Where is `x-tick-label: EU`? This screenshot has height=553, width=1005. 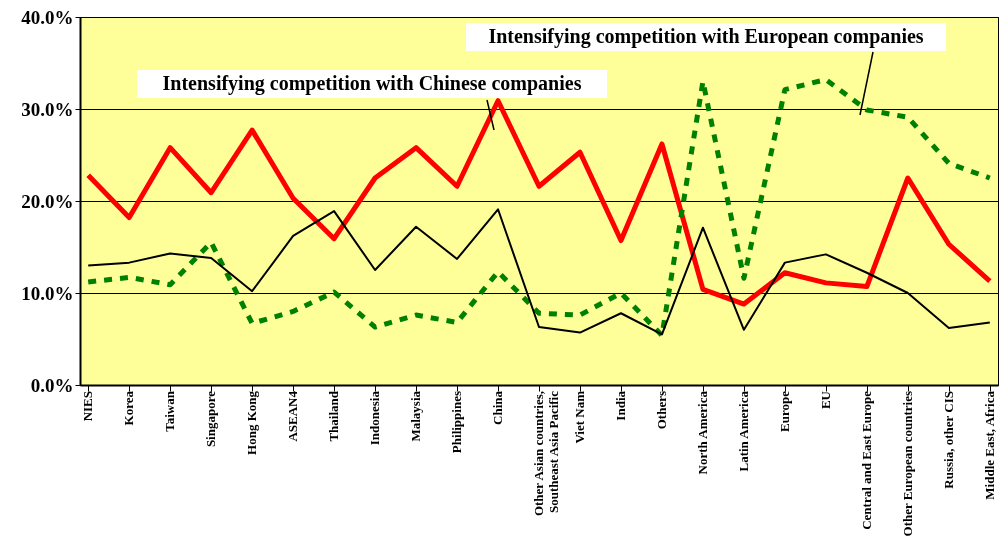 x-tick-label: EU is located at coordinates (825, 400).